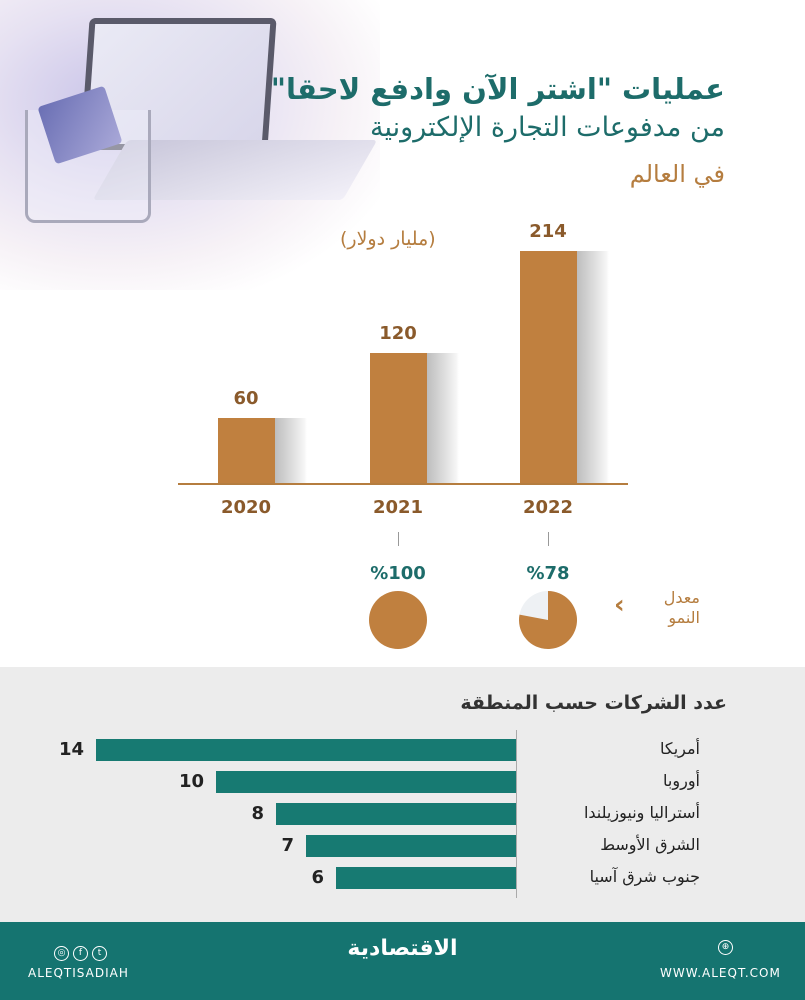  Describe the element at coordinates (398, 417) in the screenshot. I see `bar-2021` at that location.